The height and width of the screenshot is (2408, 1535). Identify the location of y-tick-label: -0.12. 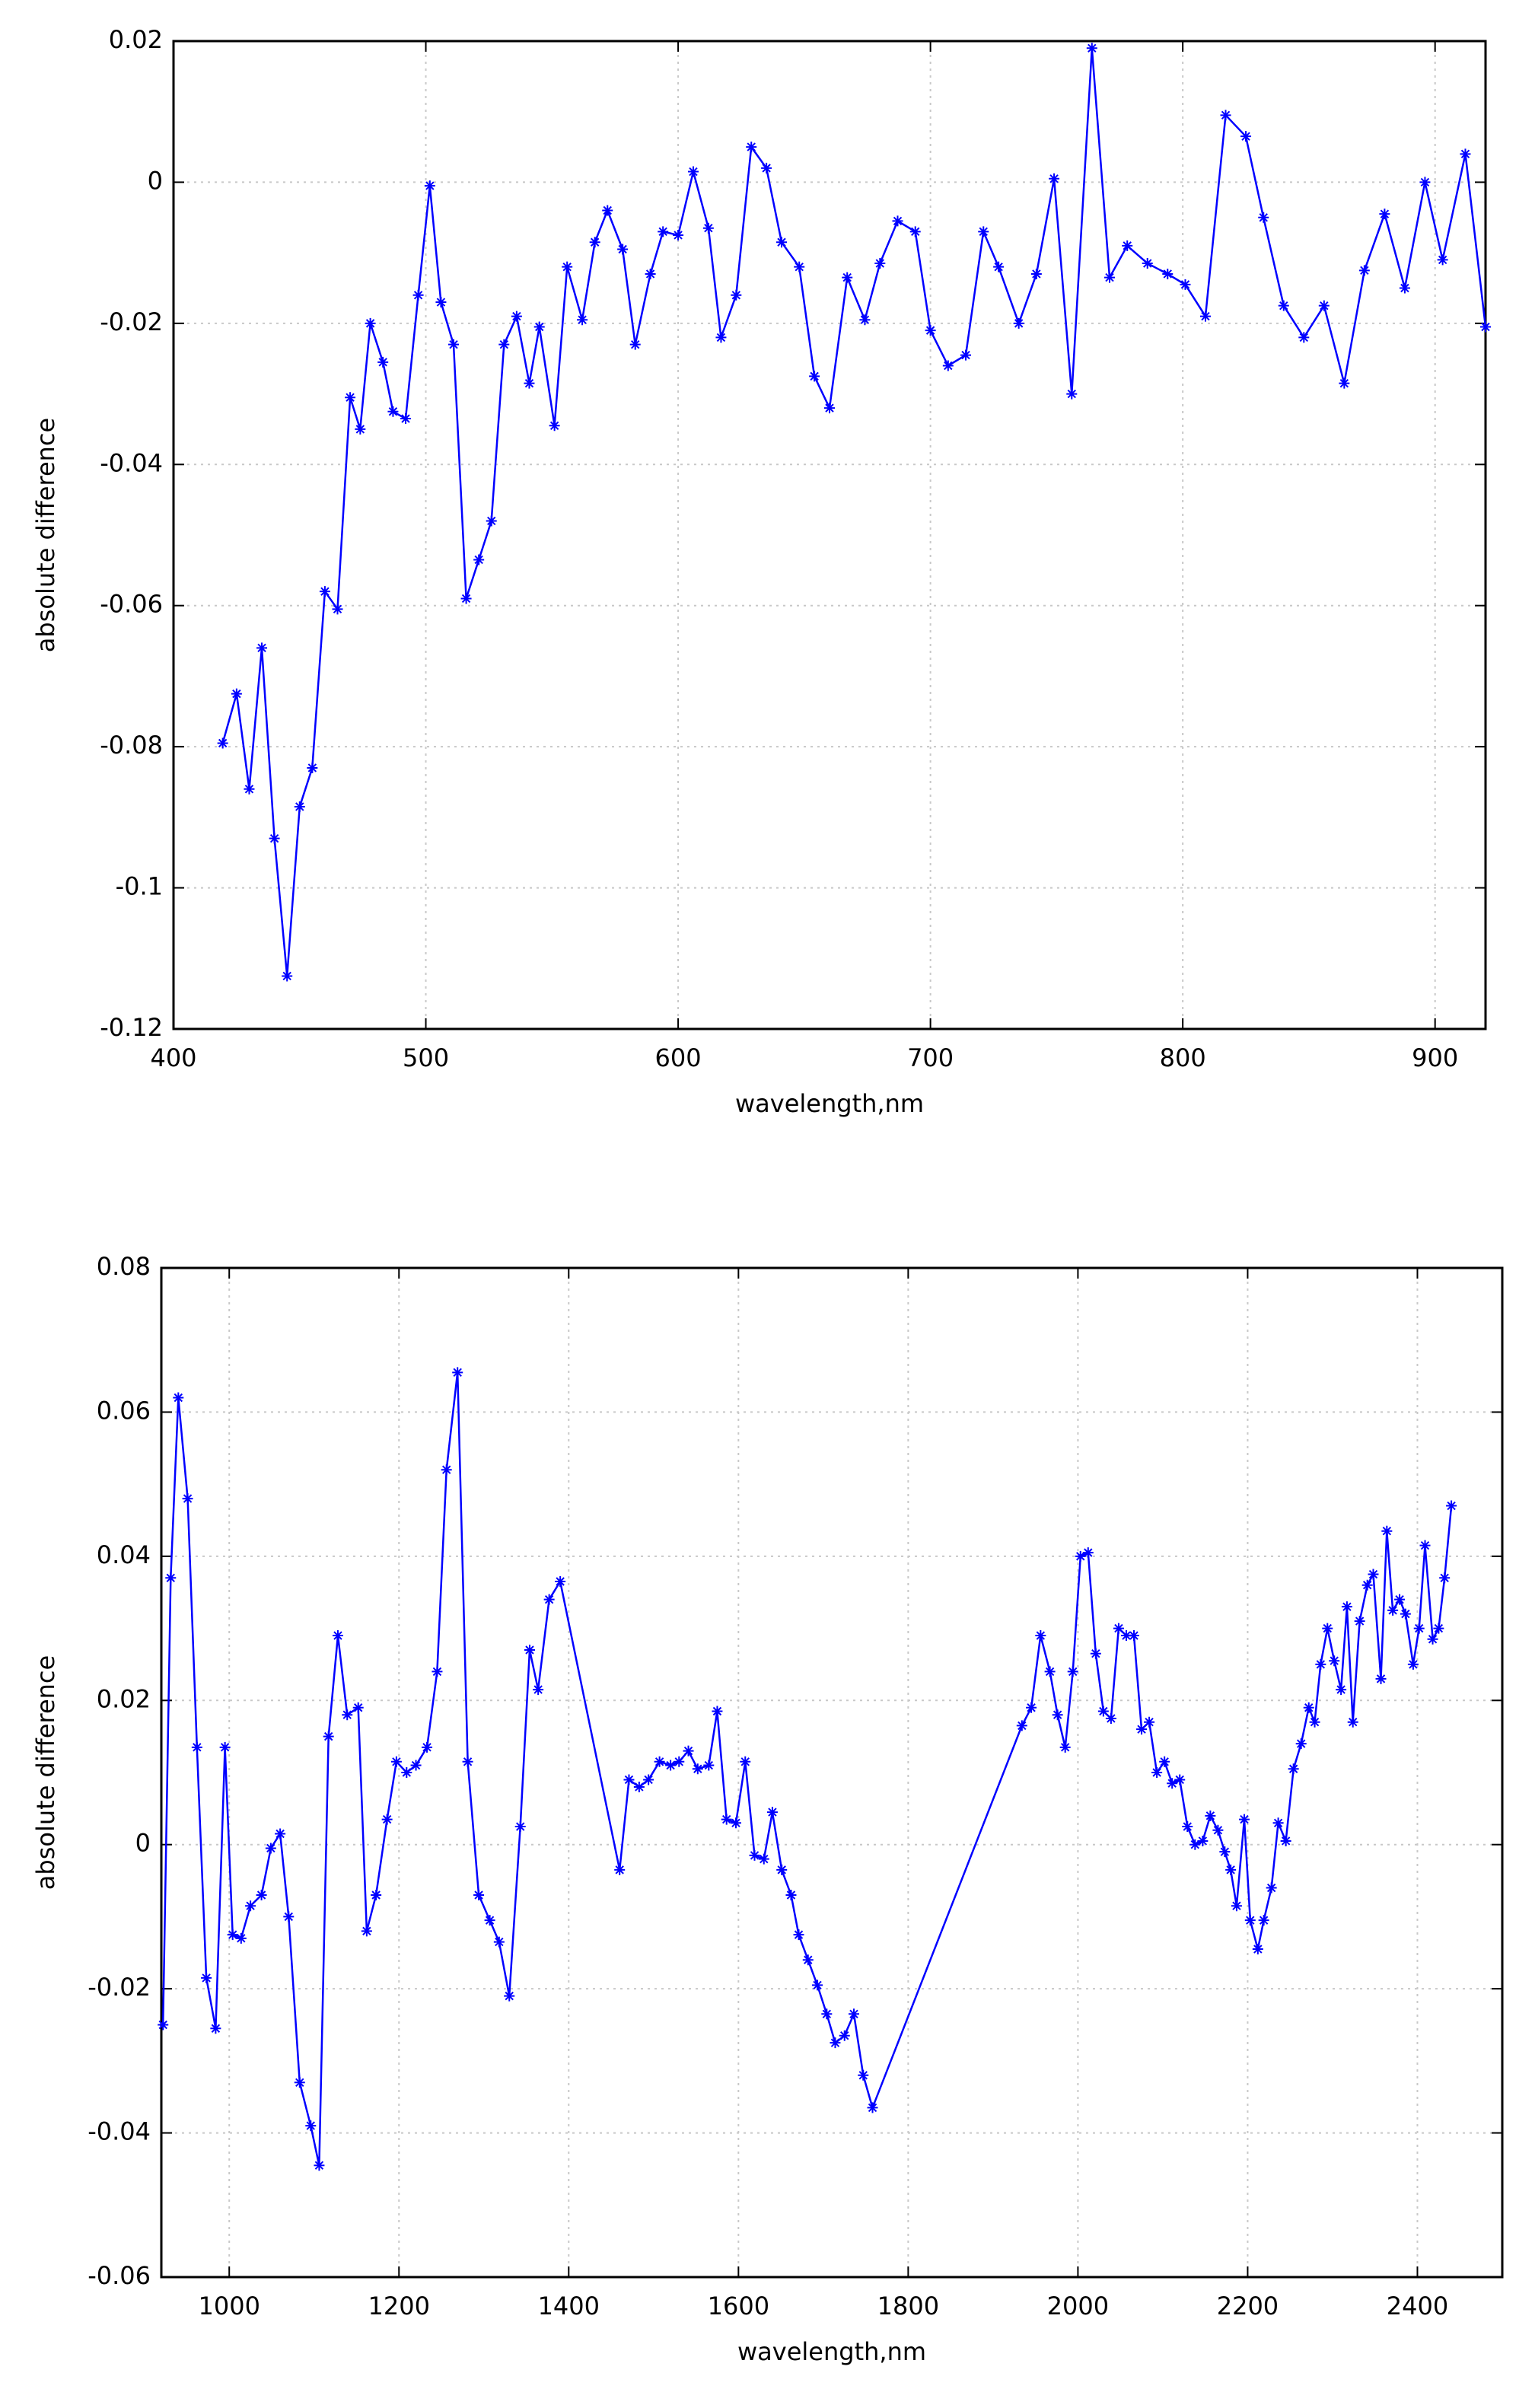
(131, 1027).